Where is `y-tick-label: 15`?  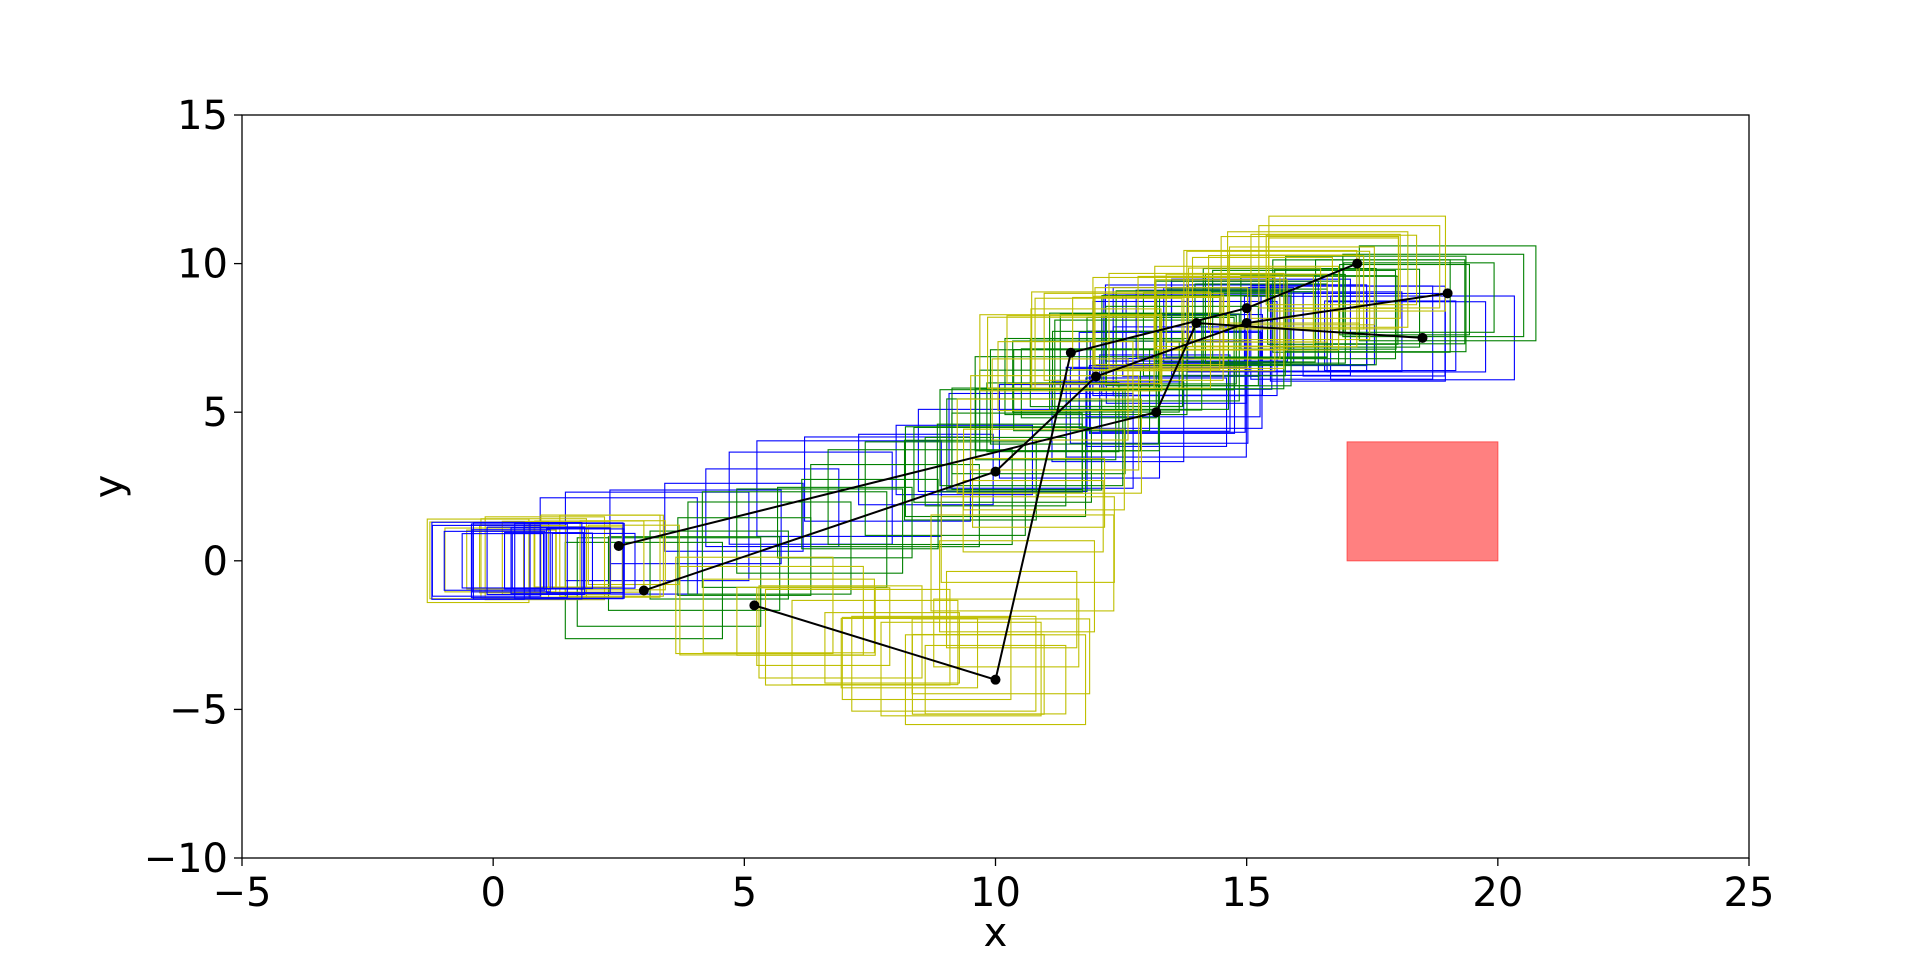
y-tick-label: 15 is located at coordinates (202, 116).